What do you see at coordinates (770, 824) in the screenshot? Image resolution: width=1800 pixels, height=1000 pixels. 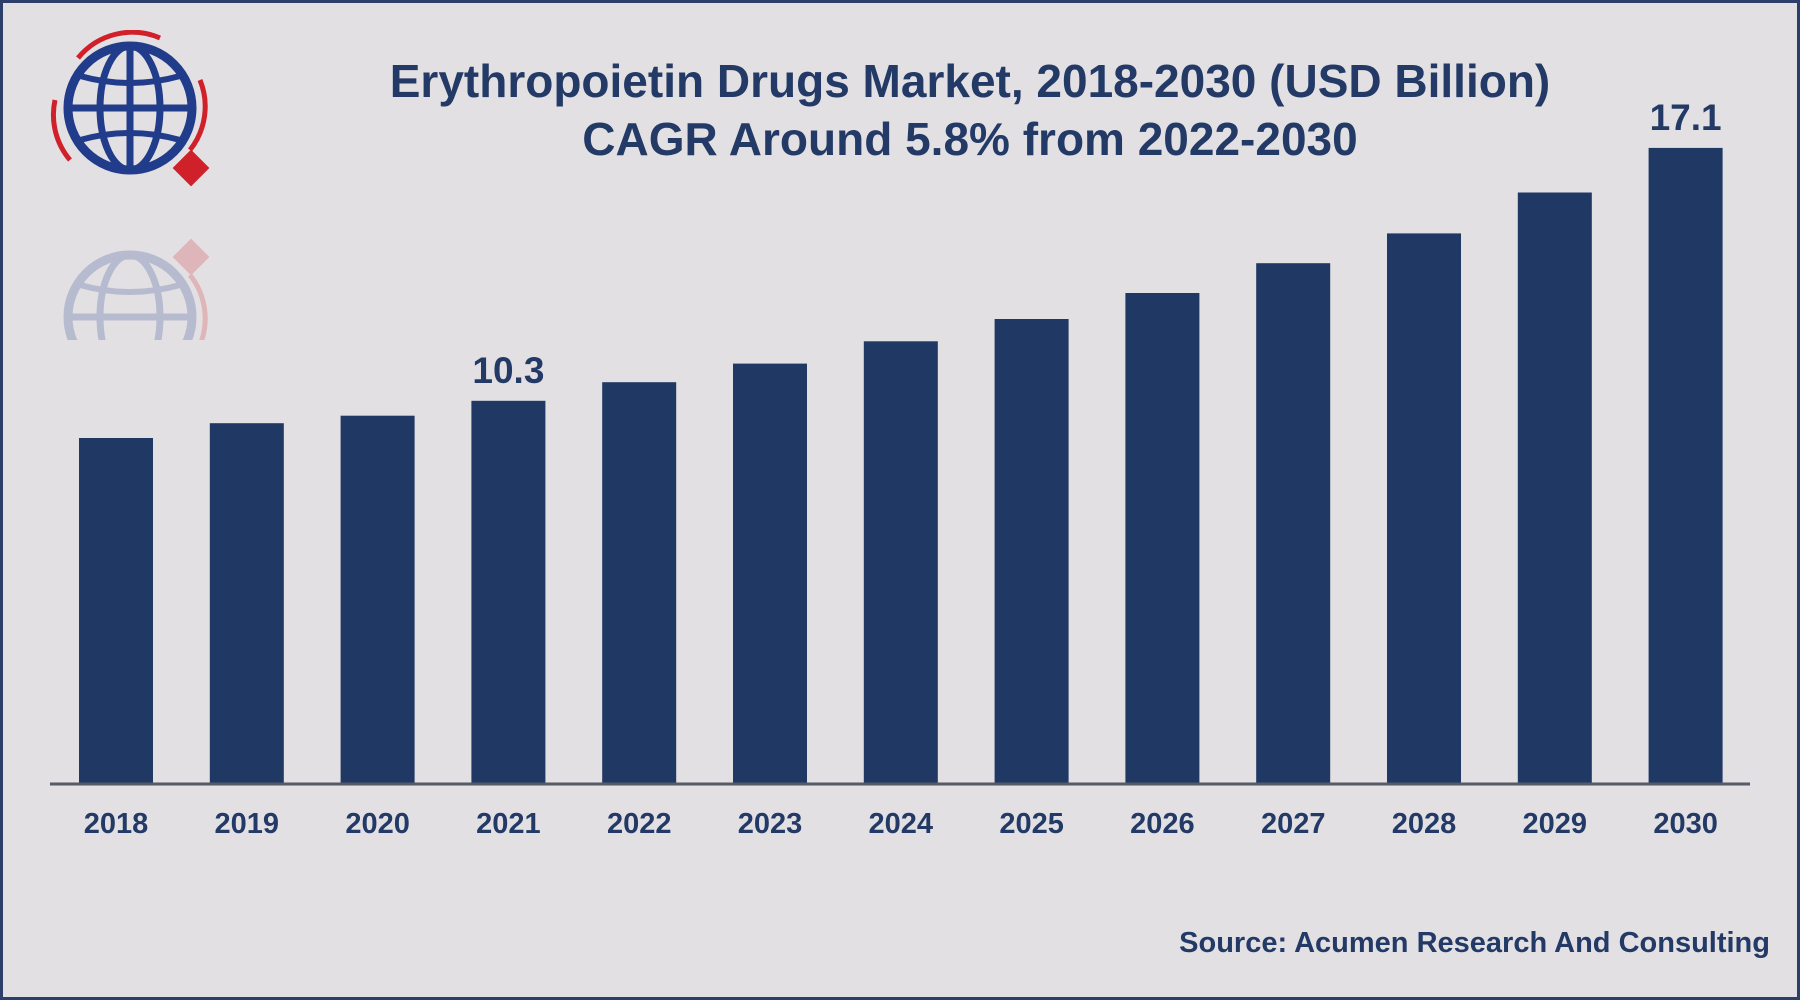 I see `x-tick-label-2023: 2023` at bounding box center [770, 824].